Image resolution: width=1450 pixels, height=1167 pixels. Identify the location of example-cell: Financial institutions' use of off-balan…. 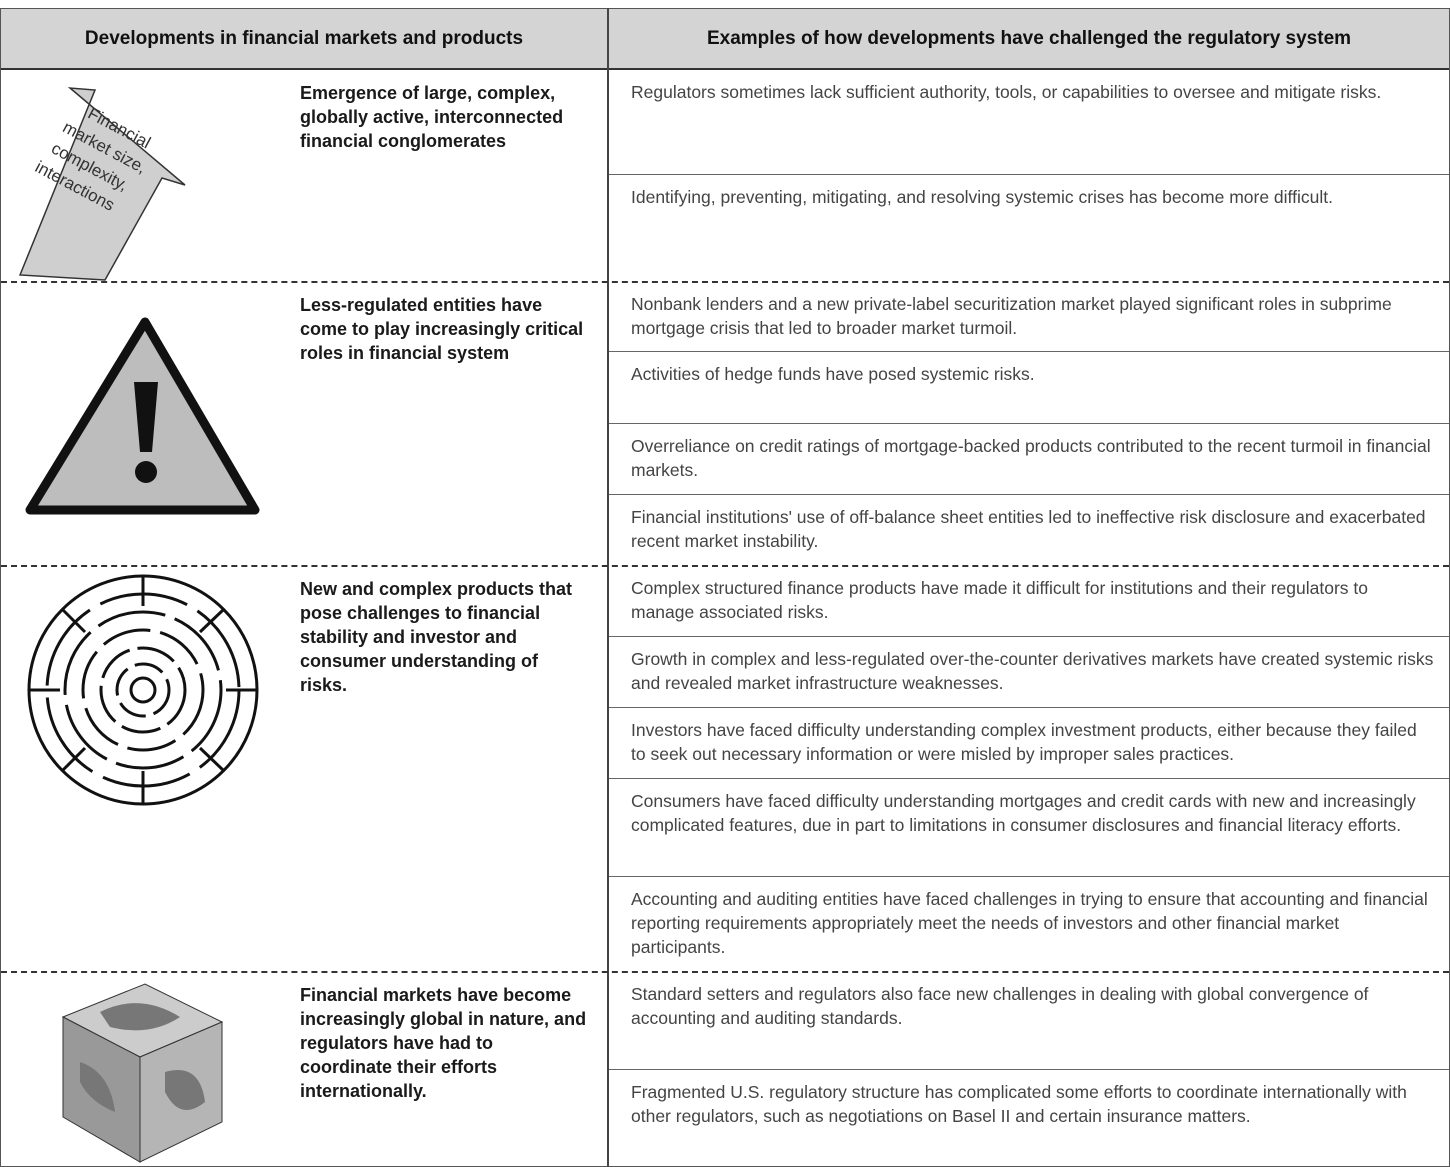
(1028, 529).